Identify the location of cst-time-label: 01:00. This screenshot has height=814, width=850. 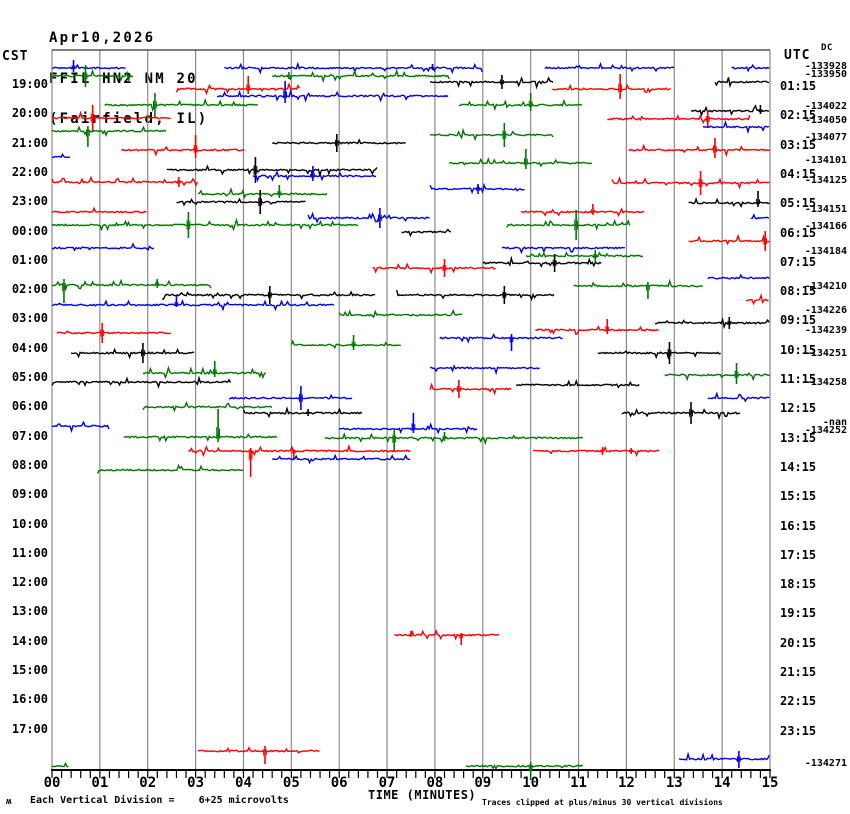
(29, 259).